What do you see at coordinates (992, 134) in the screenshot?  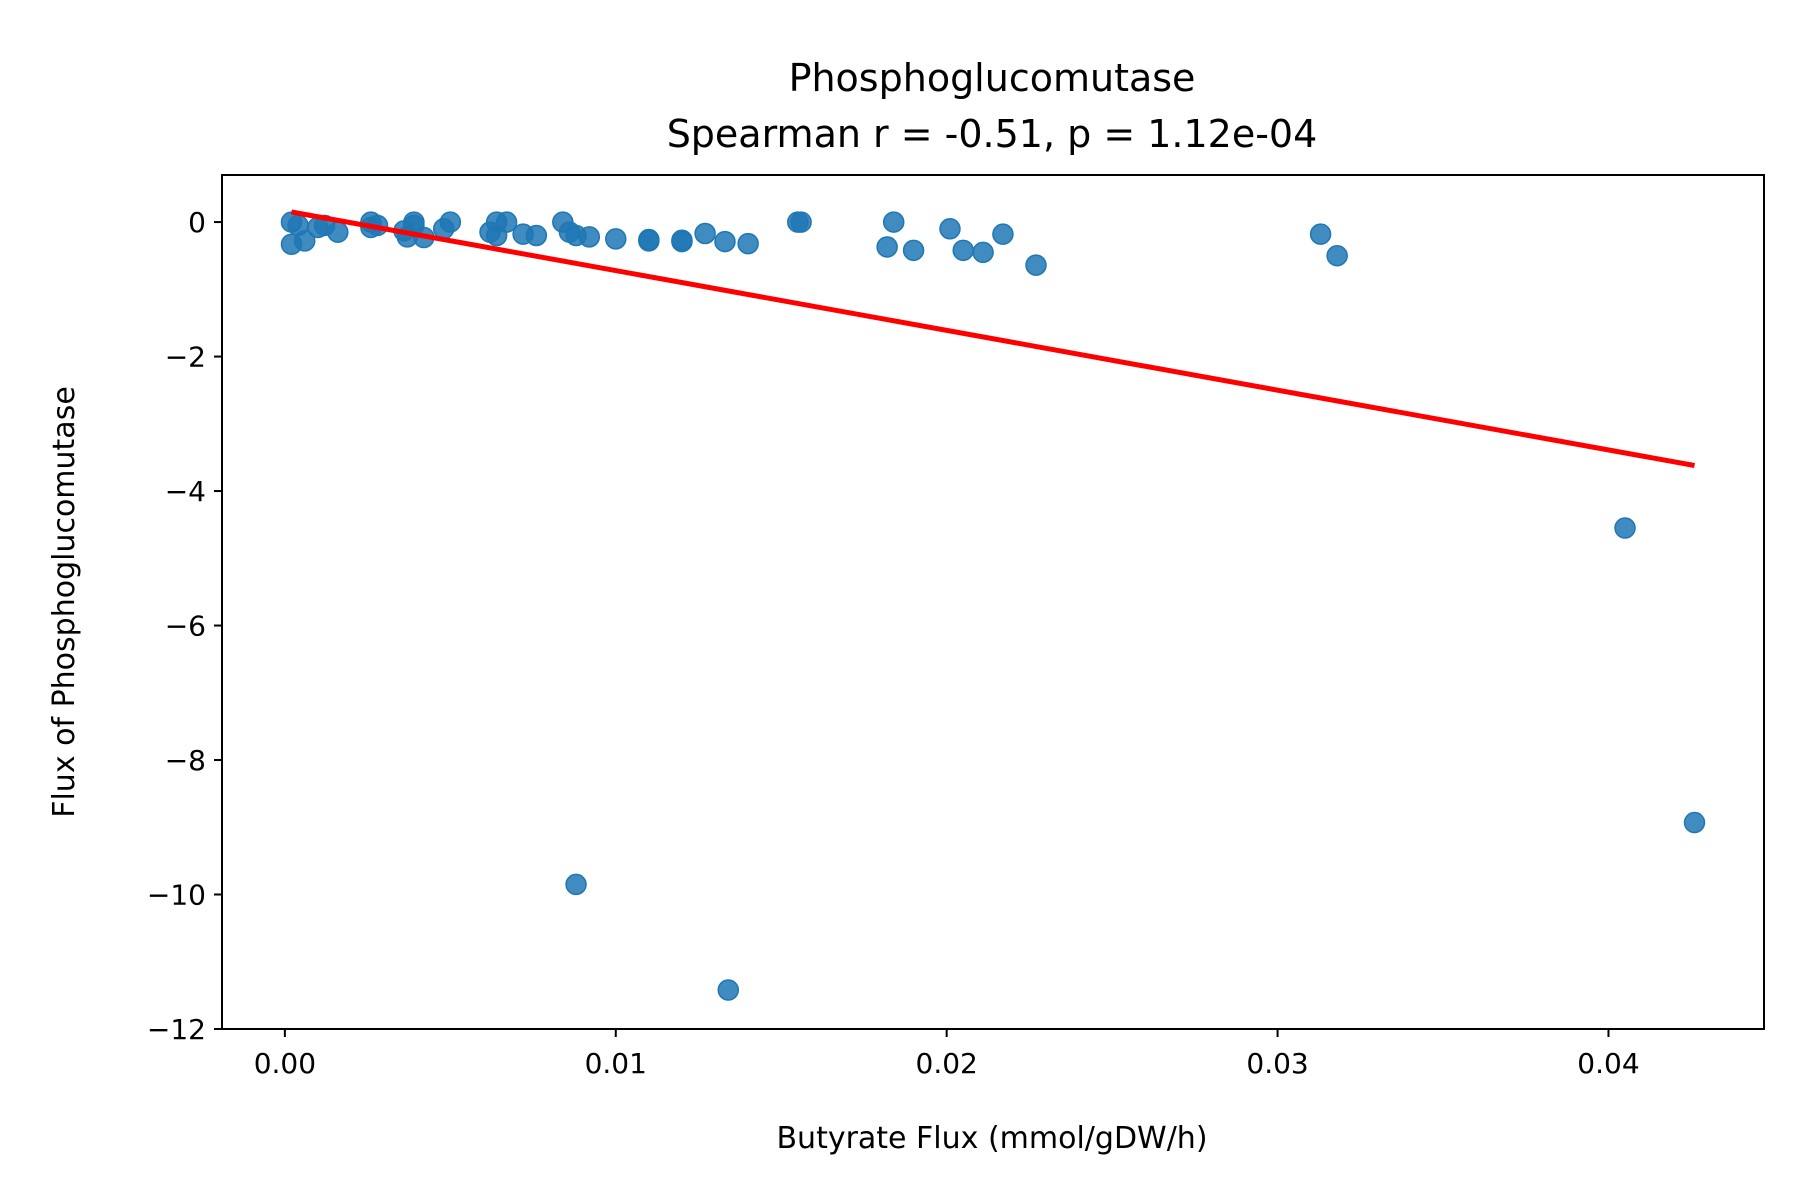 I see `chart-subtitle: Spearman r = -0.51, p = 1.12e-04` at bounding box center [992, 134].